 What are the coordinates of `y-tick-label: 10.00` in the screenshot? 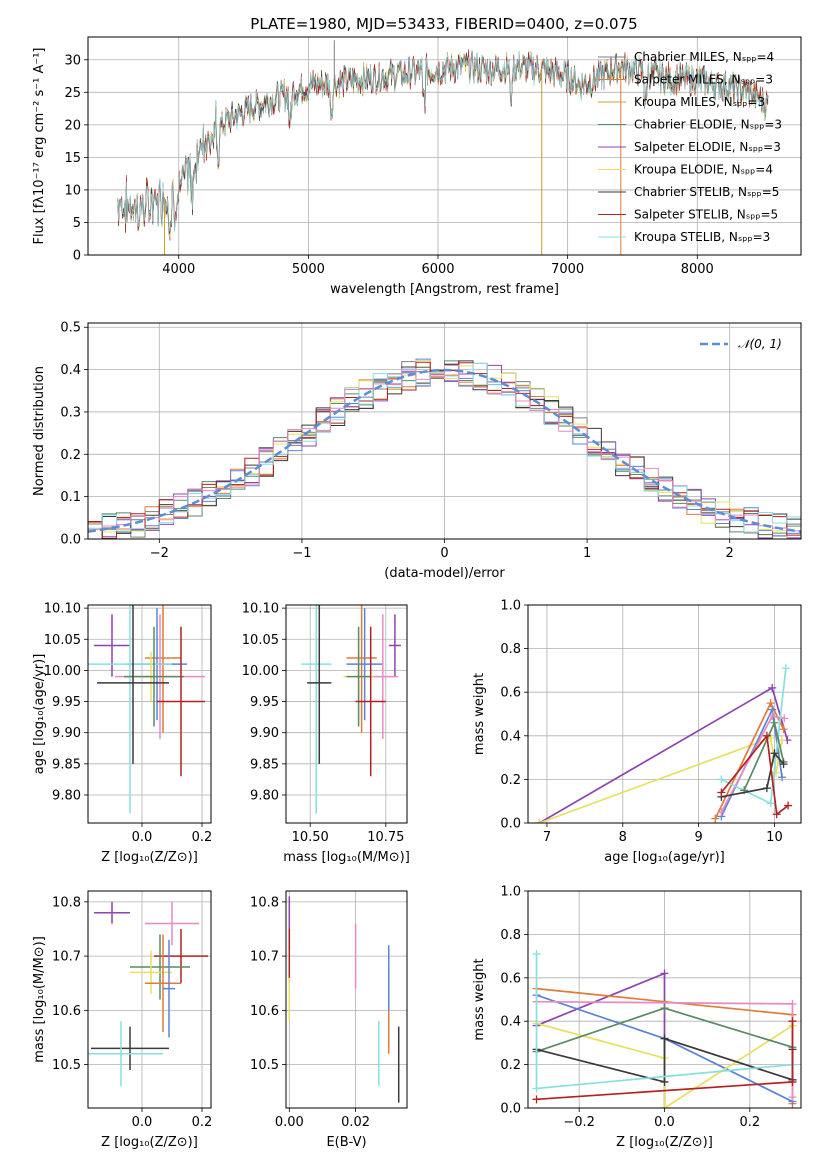 It's located at (62, 671).